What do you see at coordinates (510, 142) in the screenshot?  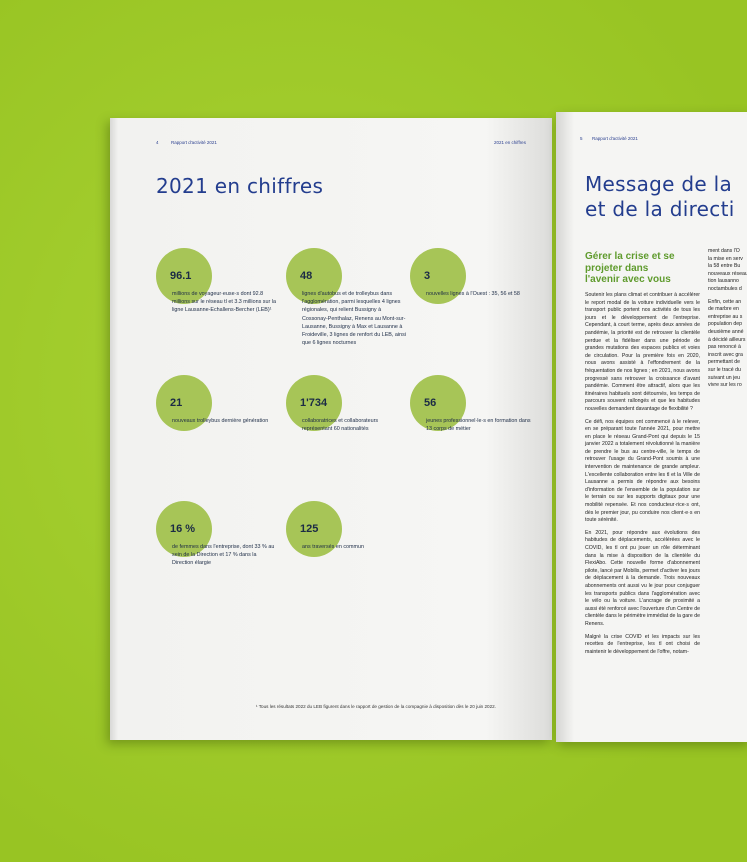 I see `section-label: 2021 en chiffres` at bounding box center [510, 142].